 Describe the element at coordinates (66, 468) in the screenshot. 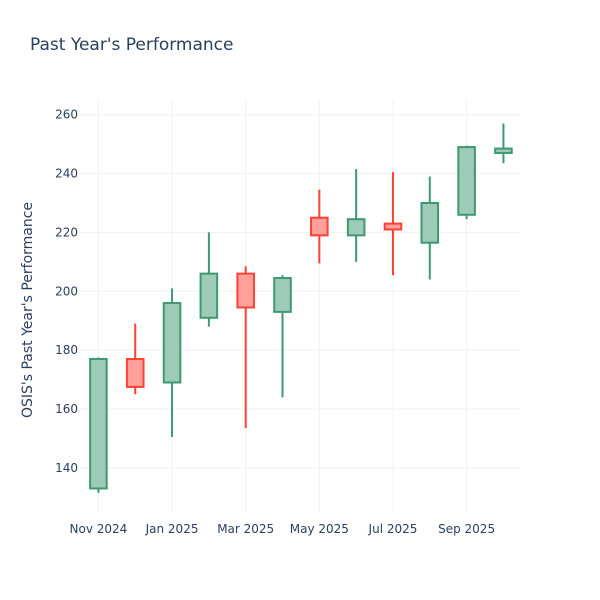

I see `y-tick-label: 140` at that location.